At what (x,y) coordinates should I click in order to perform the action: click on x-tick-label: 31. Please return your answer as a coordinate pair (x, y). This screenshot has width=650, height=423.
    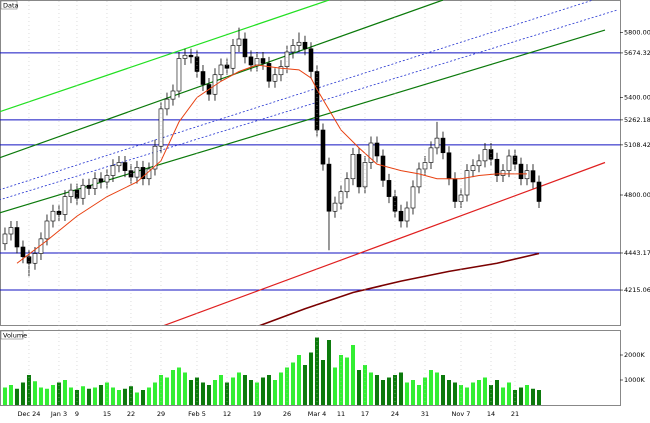
    Looking at the image, I should click on (425, 414).